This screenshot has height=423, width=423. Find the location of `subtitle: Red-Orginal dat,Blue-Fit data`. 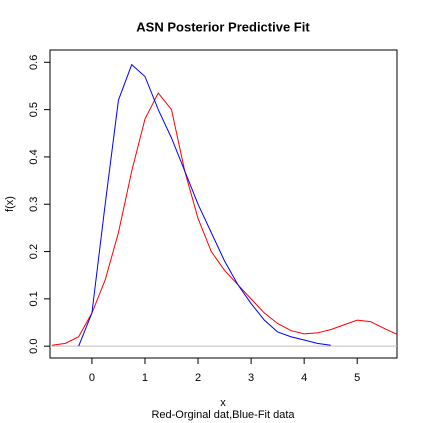

subtitle: Red-Orginal dat,Blue-Fit data is located at coordinates (223, 415).